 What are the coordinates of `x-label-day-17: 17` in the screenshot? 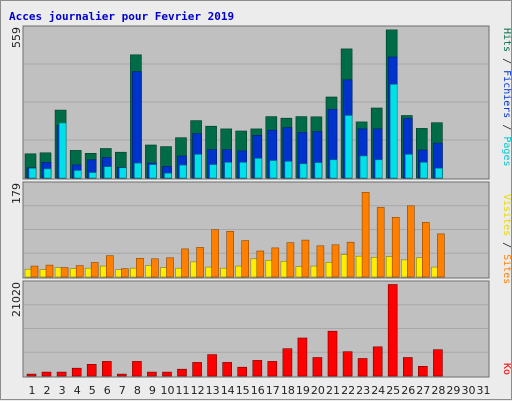 It's located at (273, 390).